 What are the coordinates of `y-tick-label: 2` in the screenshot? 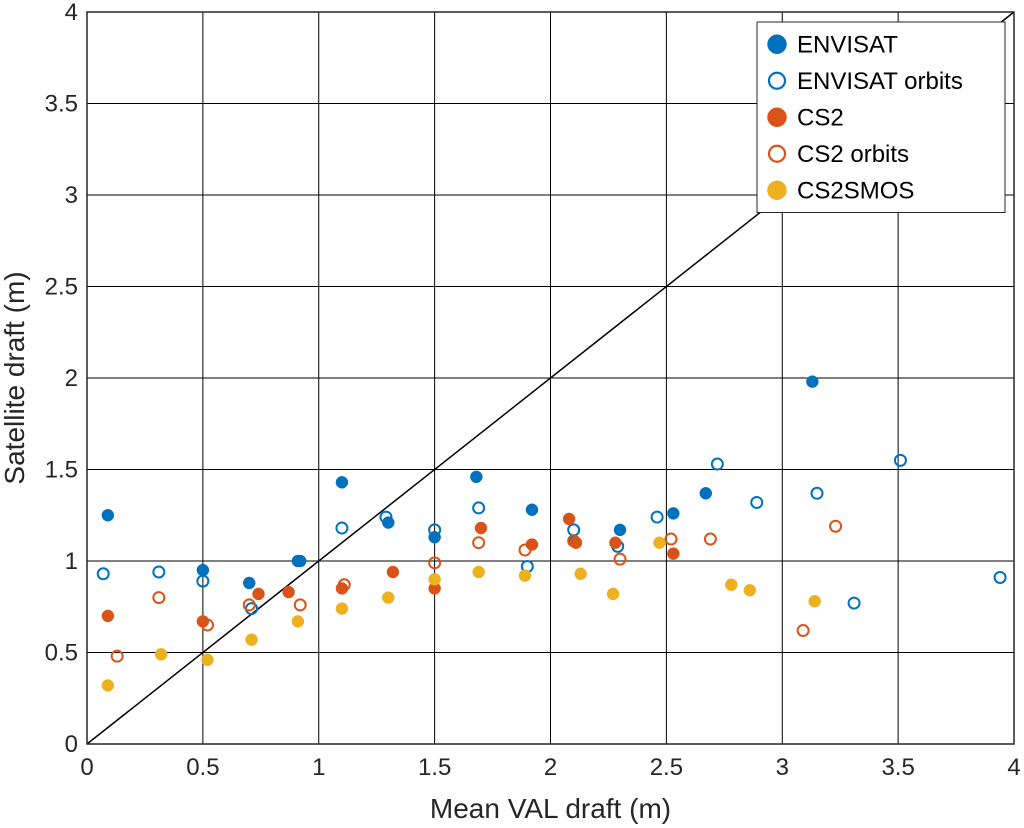 It's located at (71, 378).